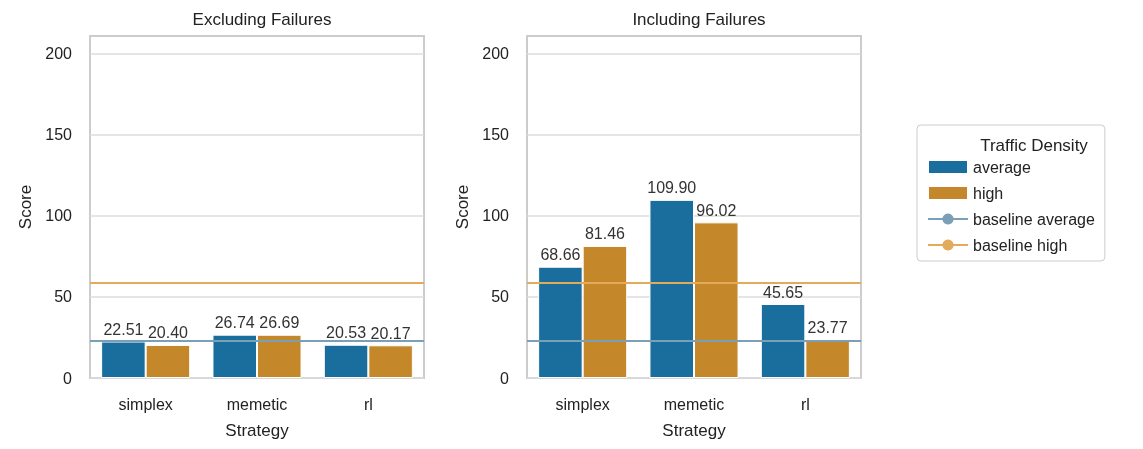 This screenshot has height=449, width=1143. Describe the element at coordinates (699, 19) in the screenshot. I see `chart-title: Including Failures` at that location.